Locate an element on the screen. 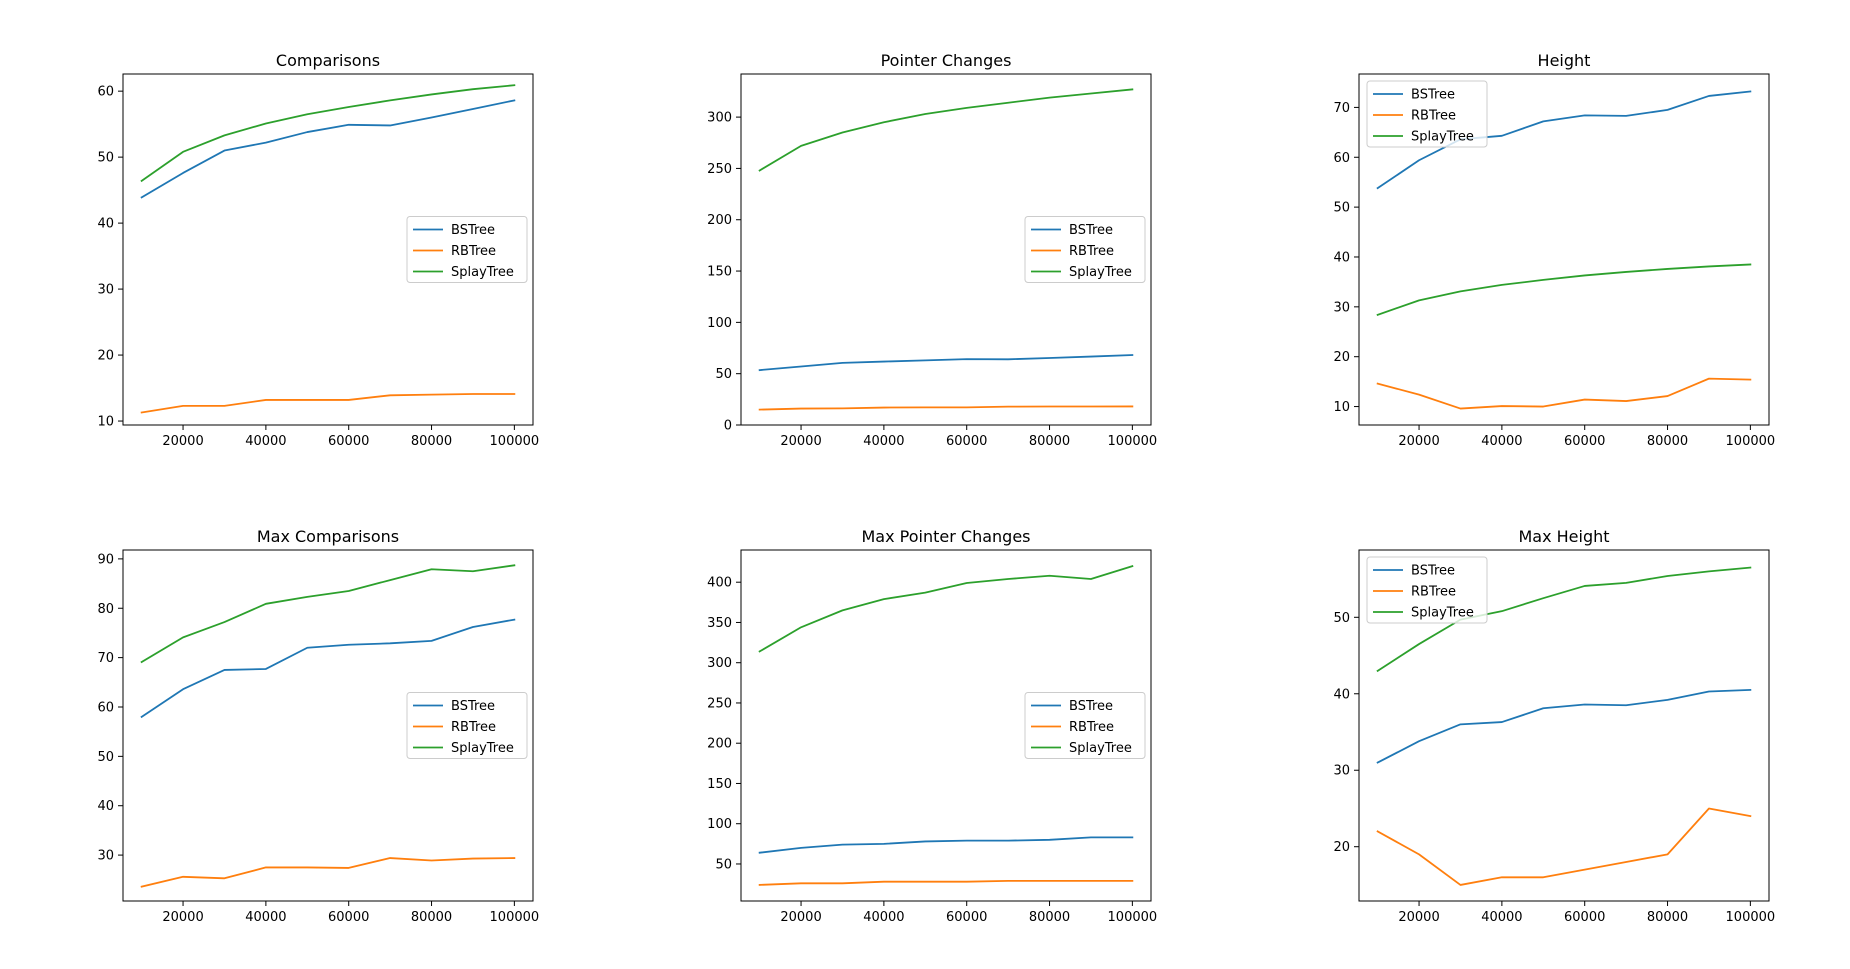 The width and height of the screenshot is (1850, 969). chart-3-series-splaytree is located at coordinates (1564, 289).